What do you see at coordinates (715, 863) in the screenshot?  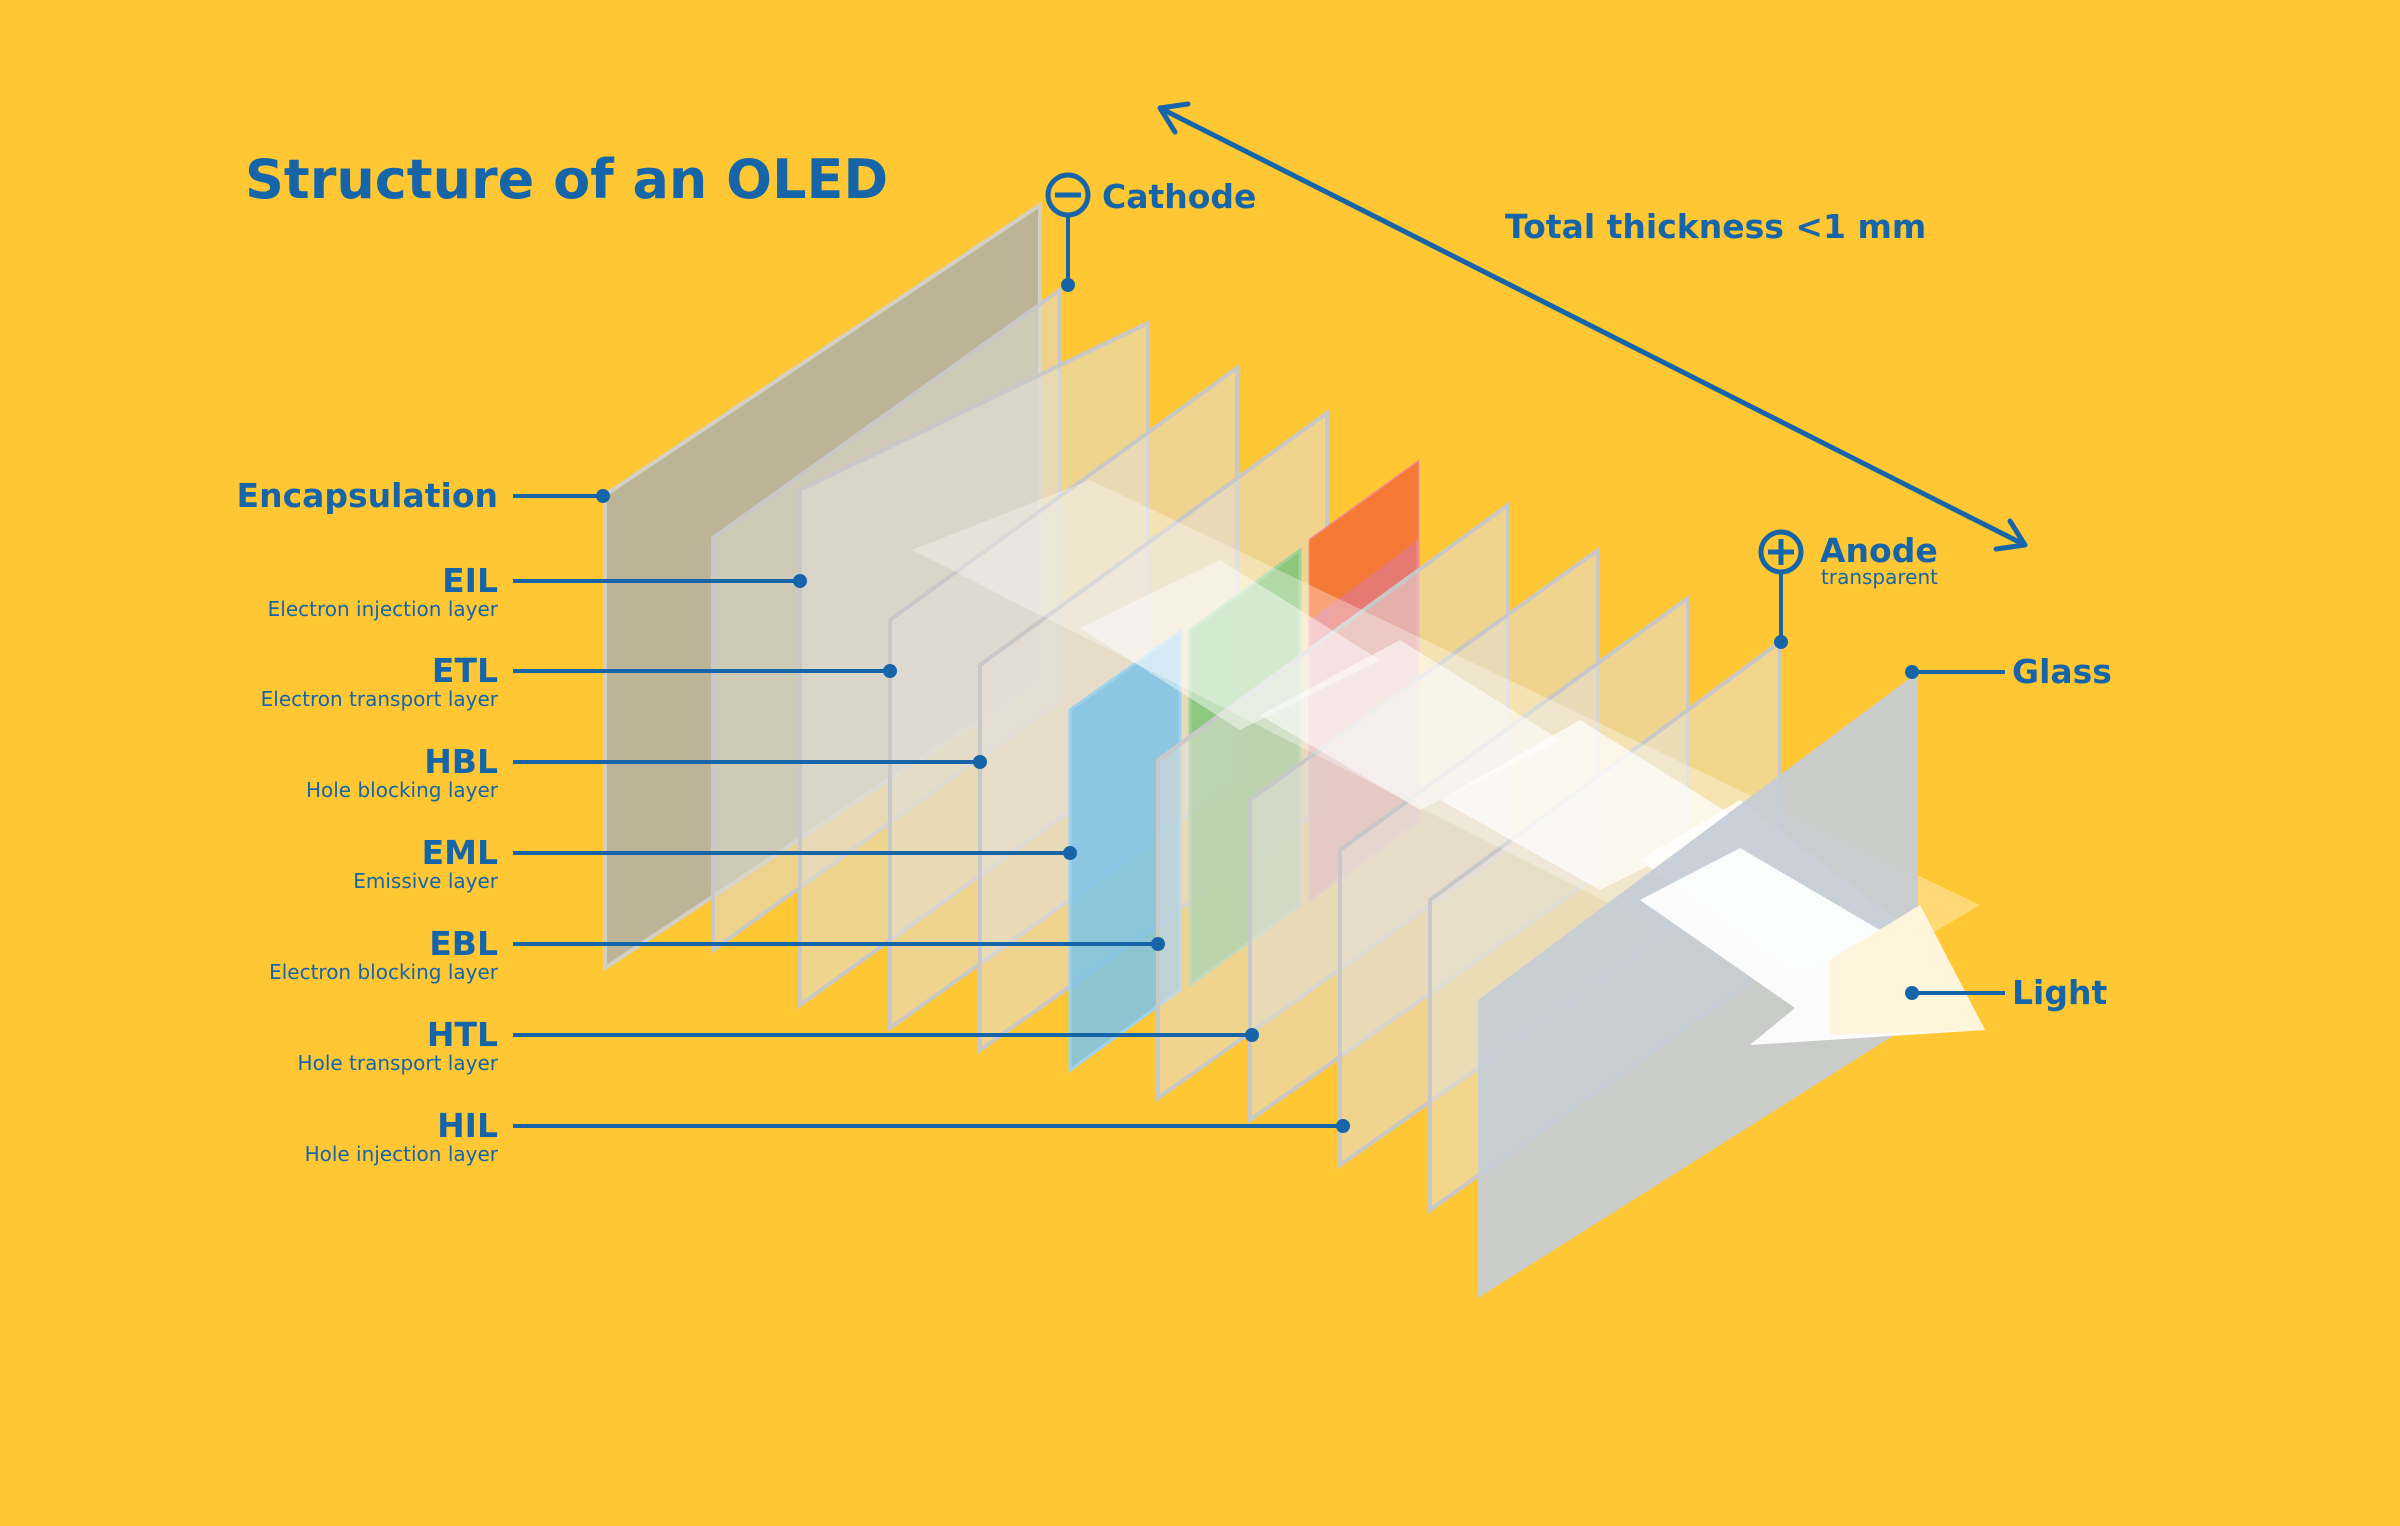 I see `label-eml: EML Emissive layer` at bounding box center [715, 863].